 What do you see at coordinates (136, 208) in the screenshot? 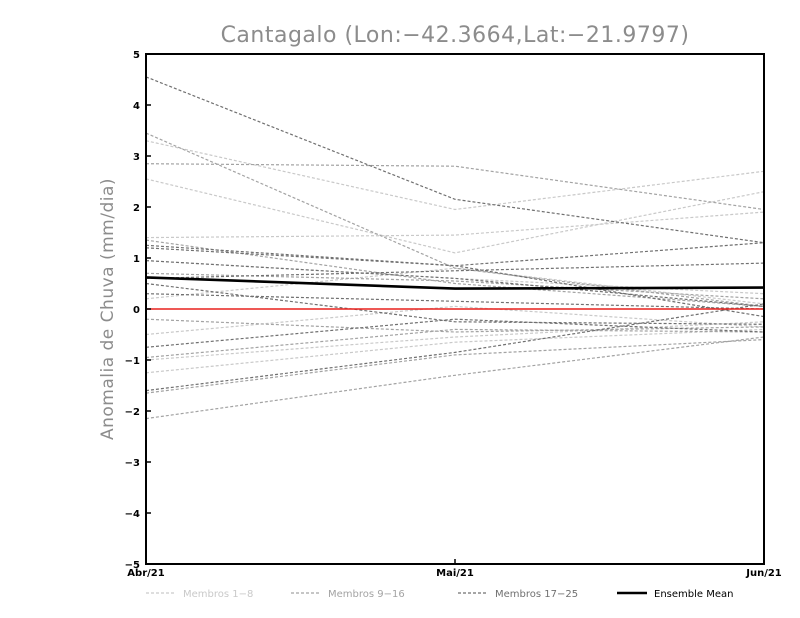
I see `y-tick-label: 2` at bounding box center [136, 208].